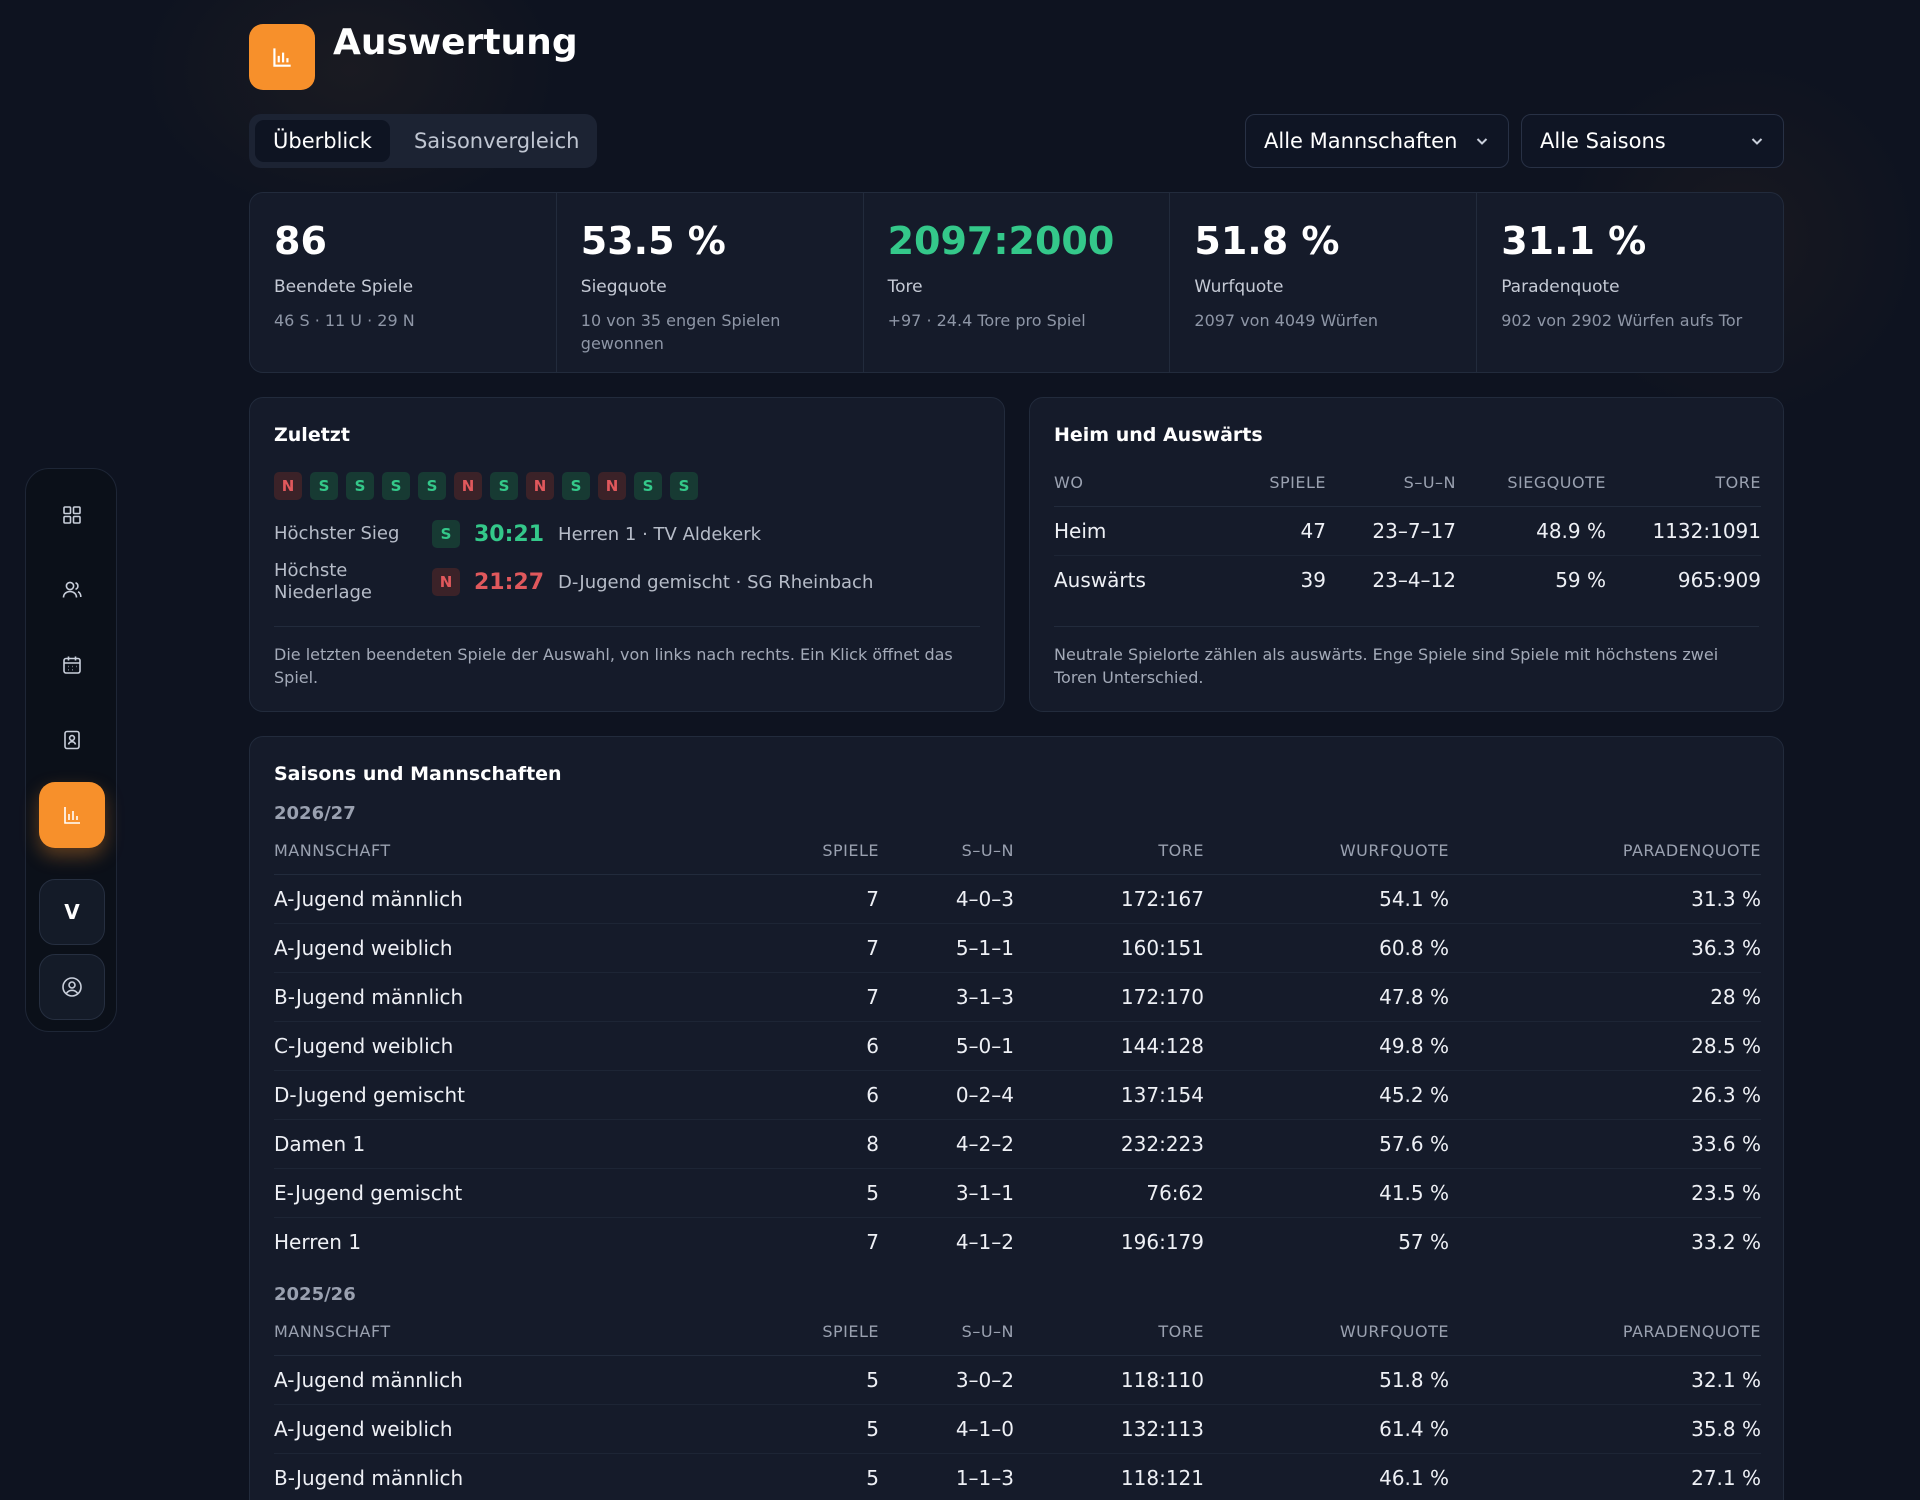 The width and height of the screenshot is (1920, 1500). Describe the element at coordinates (1017, 1144) in the screenshot. I see `table-row: Damen 1 8 4–2–2 232:223 57.6 % 33.6 %` at that location.